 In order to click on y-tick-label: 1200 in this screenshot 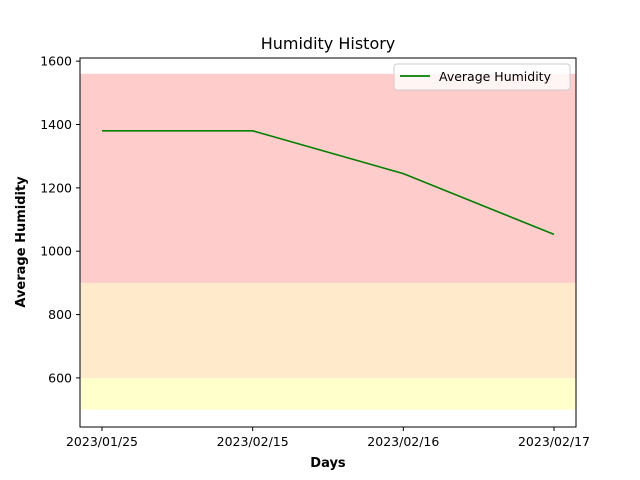, I will do `click(56, 187)`.